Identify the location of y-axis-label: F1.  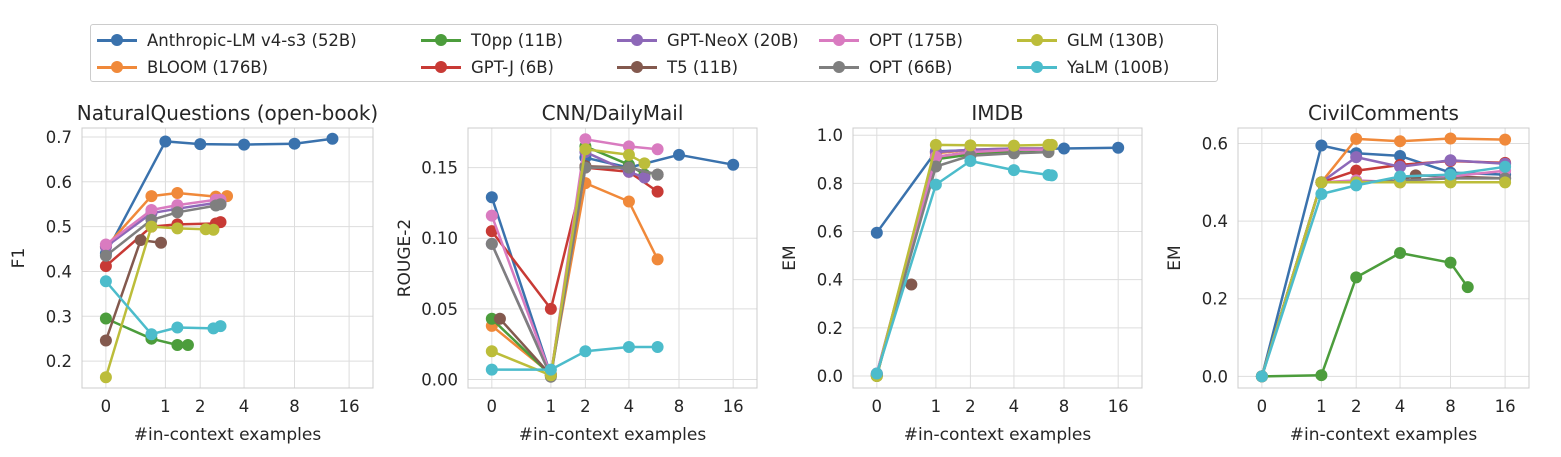
(19, 258).